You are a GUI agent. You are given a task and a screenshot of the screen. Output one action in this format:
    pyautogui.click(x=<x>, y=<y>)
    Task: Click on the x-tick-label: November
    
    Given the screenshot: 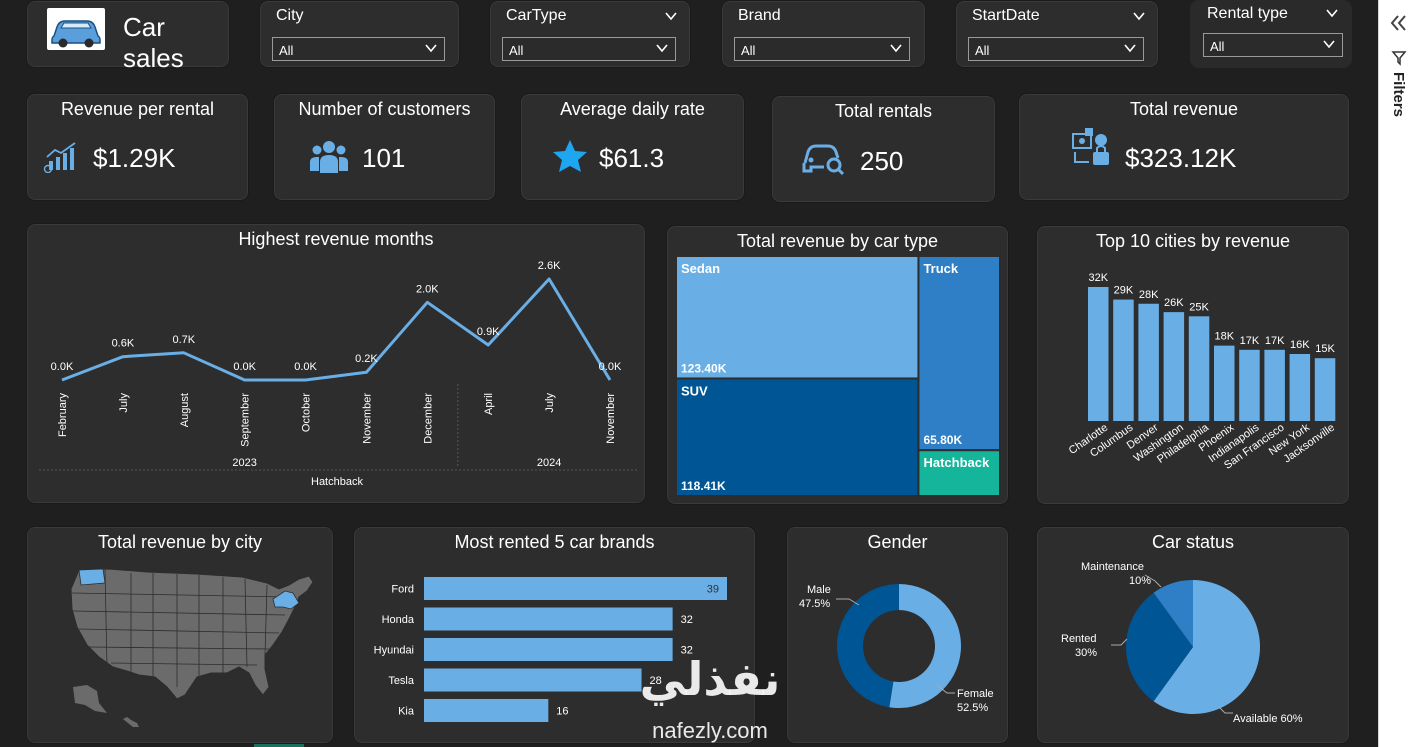 What is the action you would take?
    pyautogui.click(x=611, y=418)
    